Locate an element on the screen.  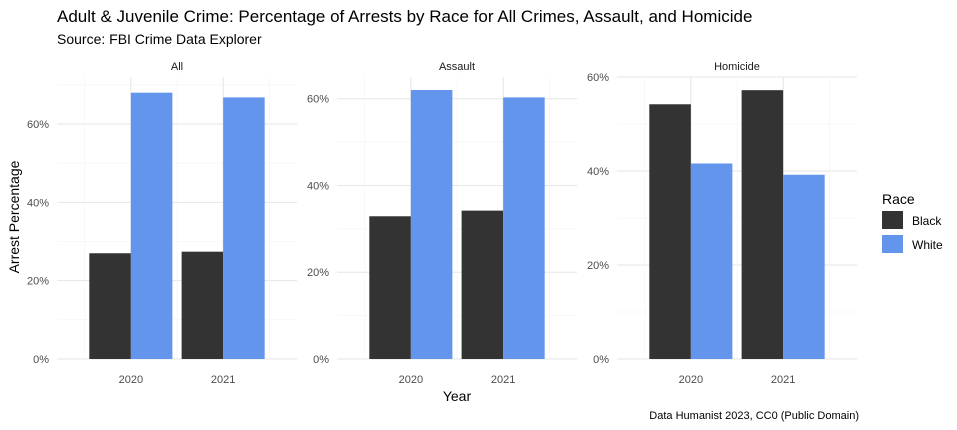
bar-all-2021-white is located at coordinates (244, 228).